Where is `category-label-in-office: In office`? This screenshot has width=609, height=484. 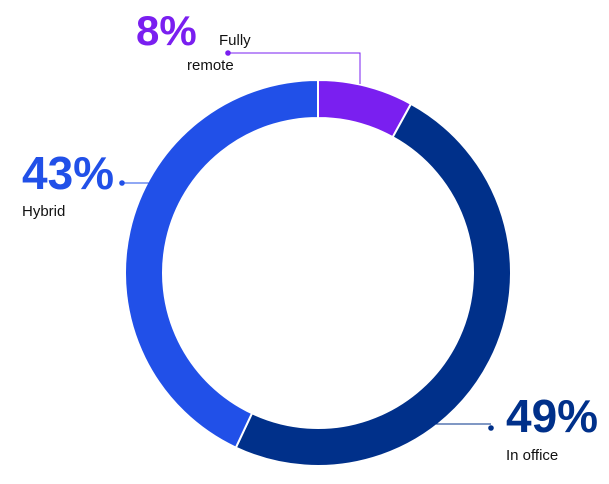 category-label-in-office: In office is located at coordinates (532, 455).